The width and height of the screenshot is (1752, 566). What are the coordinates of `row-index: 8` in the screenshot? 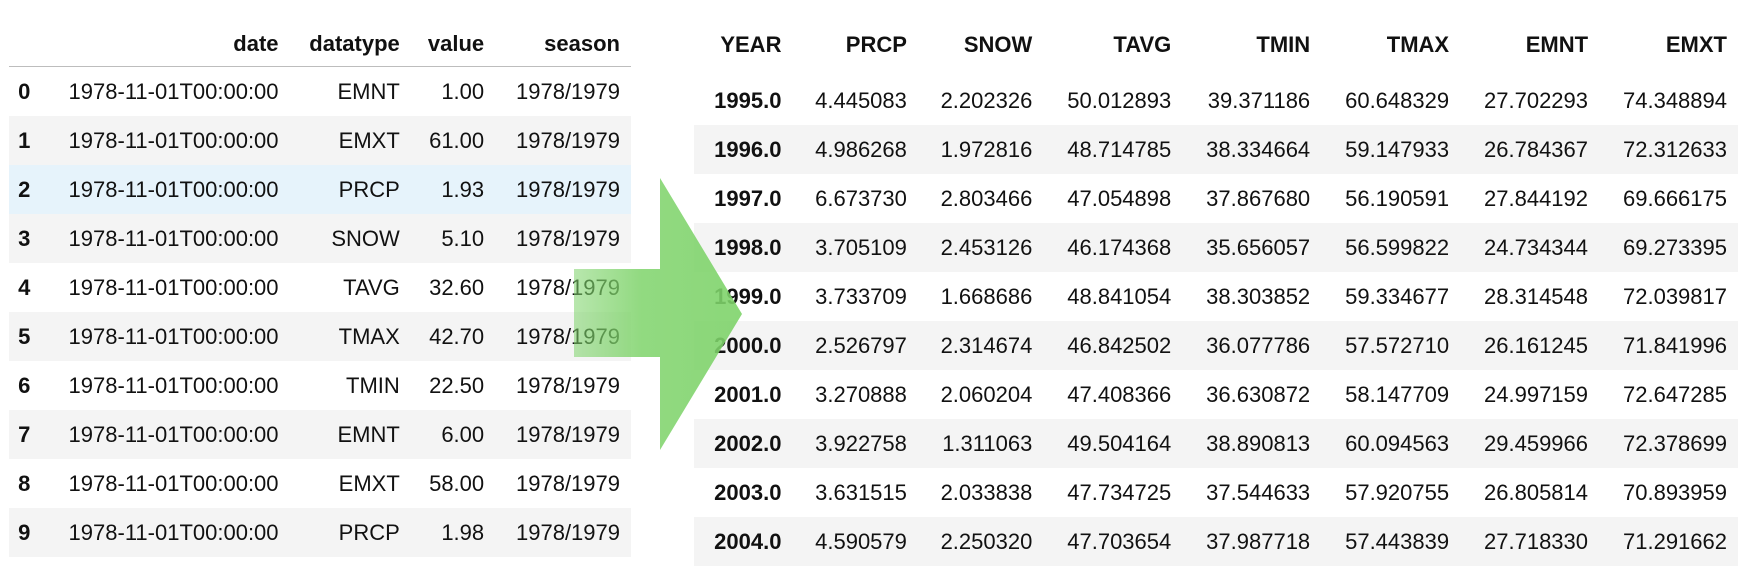 It's located at (24, 483).